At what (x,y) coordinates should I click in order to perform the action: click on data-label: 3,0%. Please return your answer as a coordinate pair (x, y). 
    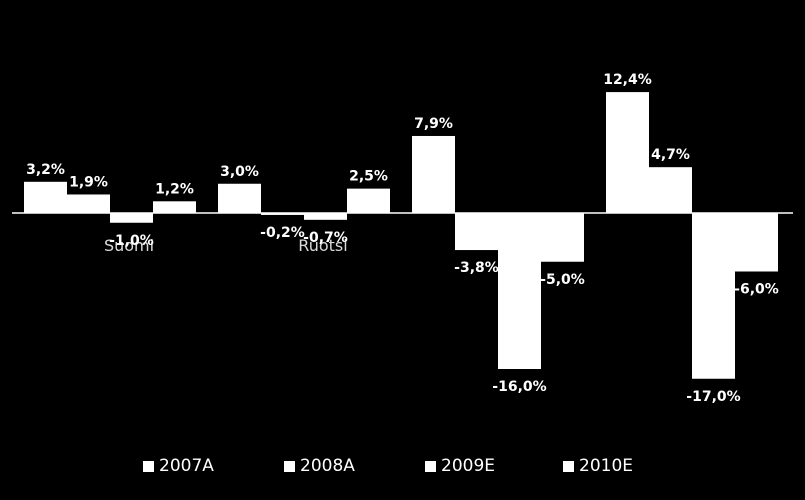
    Looking at the image, I should click on (239, 172).